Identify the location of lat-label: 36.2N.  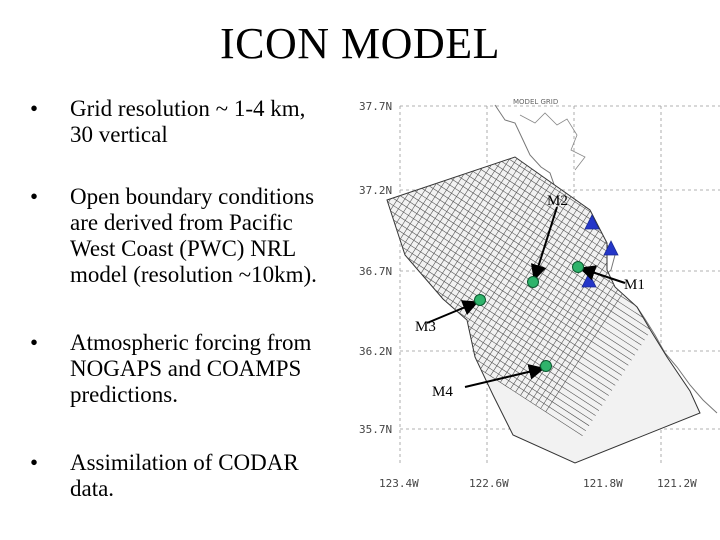
(375, 351).